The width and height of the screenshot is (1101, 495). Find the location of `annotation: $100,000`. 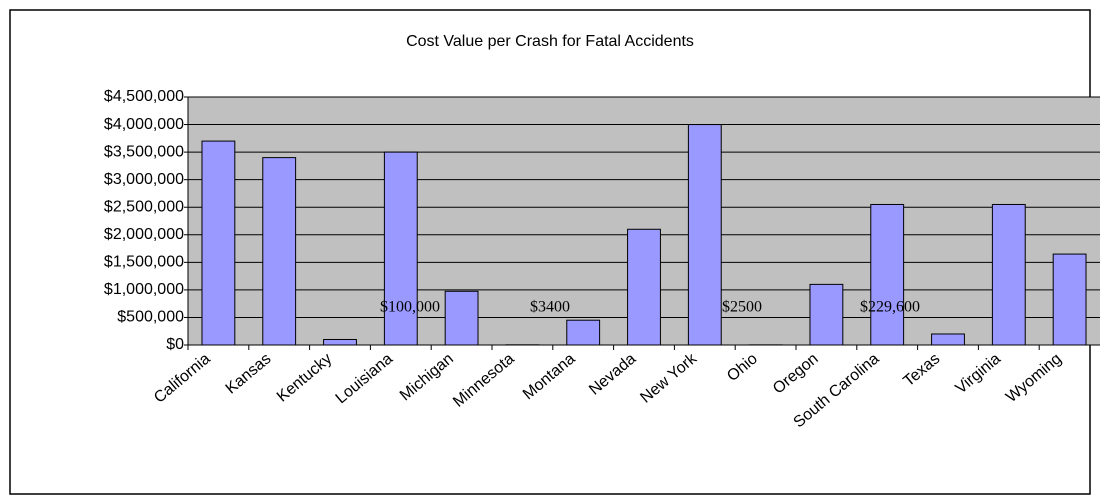

annotation: $100,000 is located at coordinates (410, 307).